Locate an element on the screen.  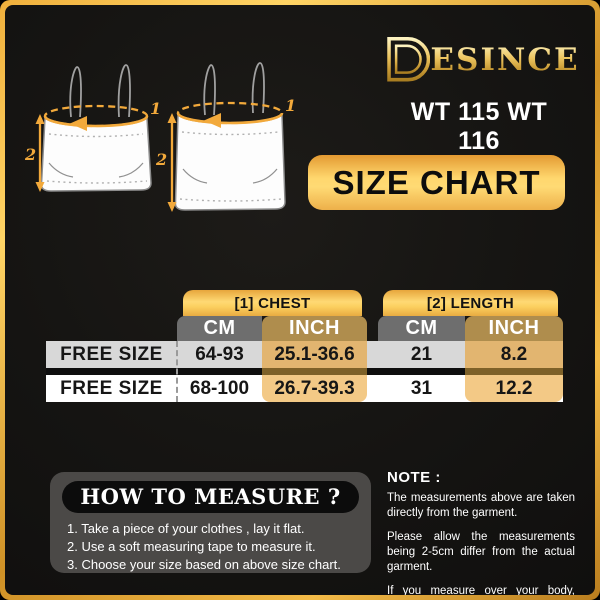
size-chart-badge: SIZE CHART is located at coordinates (436, 182).